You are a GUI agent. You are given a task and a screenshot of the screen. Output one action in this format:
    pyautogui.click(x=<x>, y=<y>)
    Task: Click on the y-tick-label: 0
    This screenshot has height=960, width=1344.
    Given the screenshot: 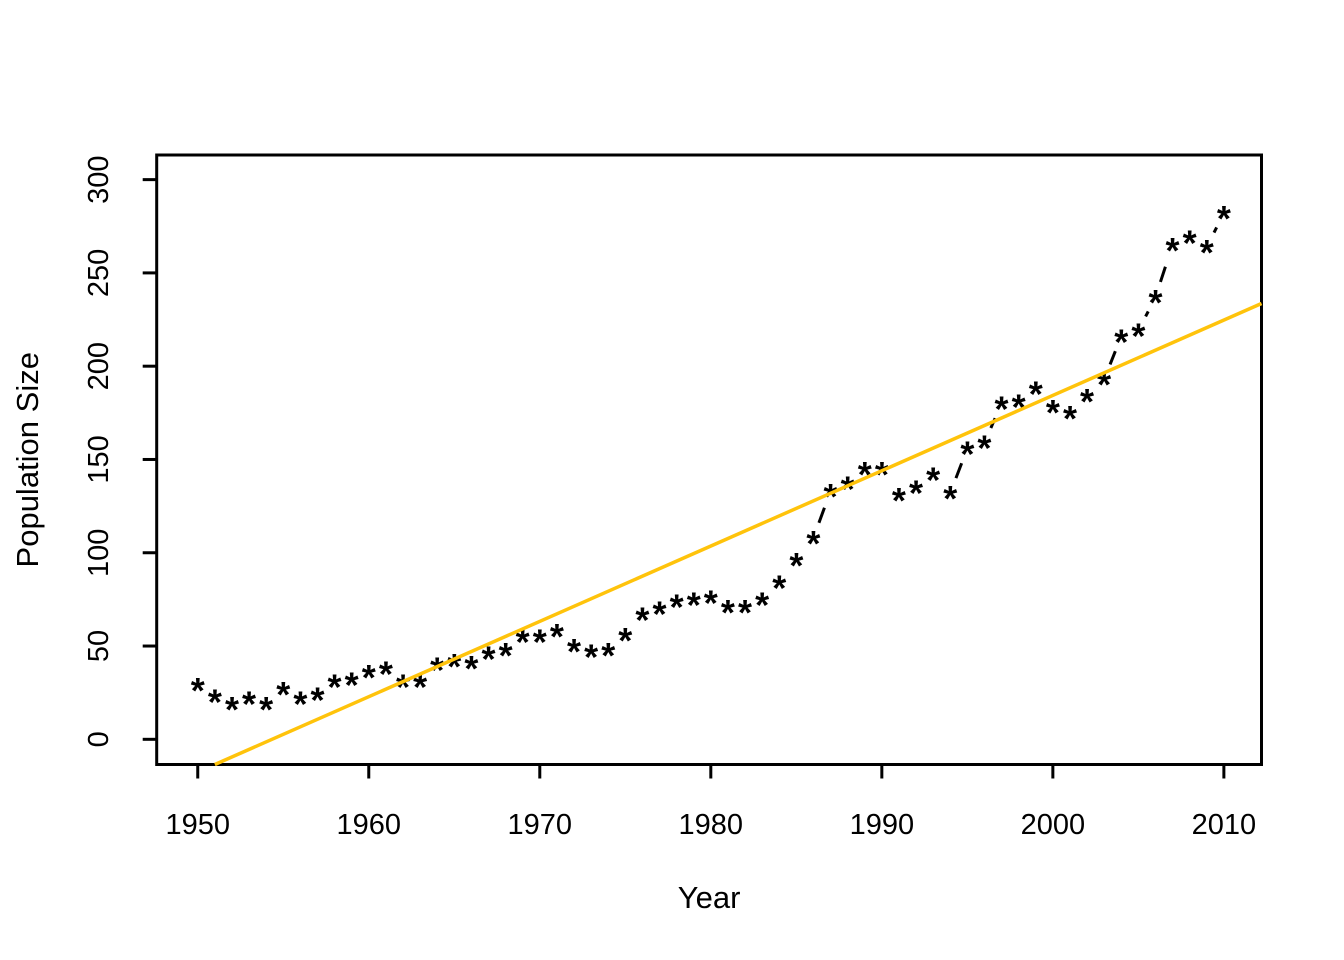 What is the action you would take?
    pyautogui.click(x=99, y=739)
    